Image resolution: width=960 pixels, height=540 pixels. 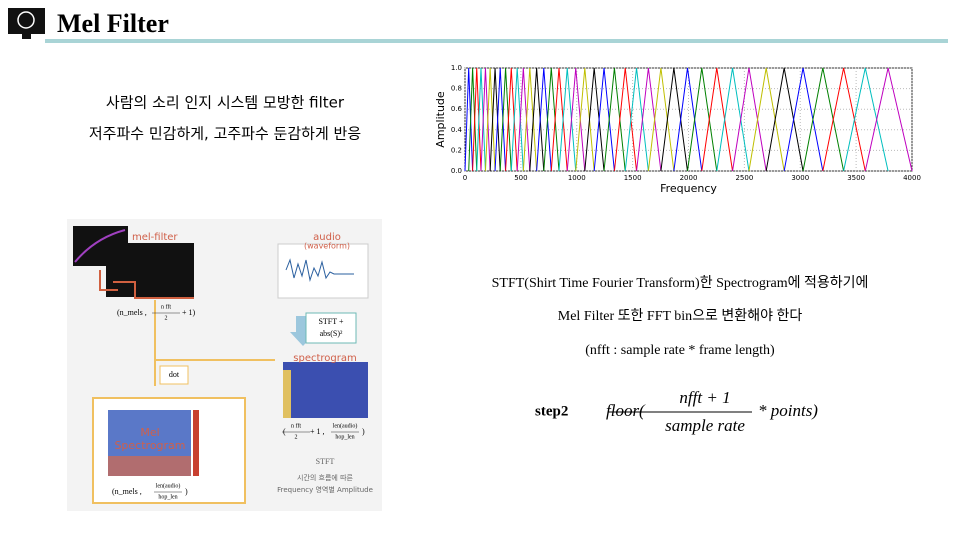 What do you see at coordinates (456, 68) in the screenshot?
I see `y-tick-label: 1.0` at bounding box center [456, 68].